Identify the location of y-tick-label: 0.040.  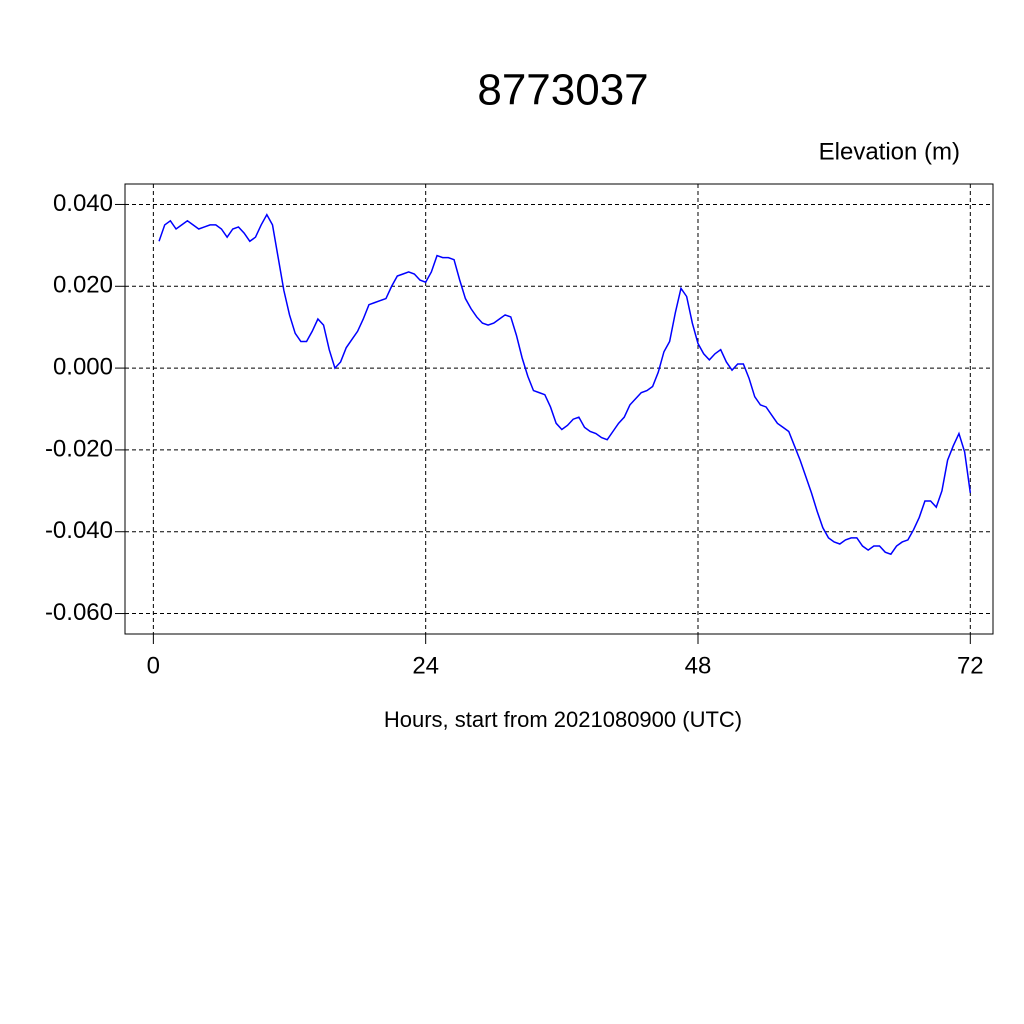
(83, 203).